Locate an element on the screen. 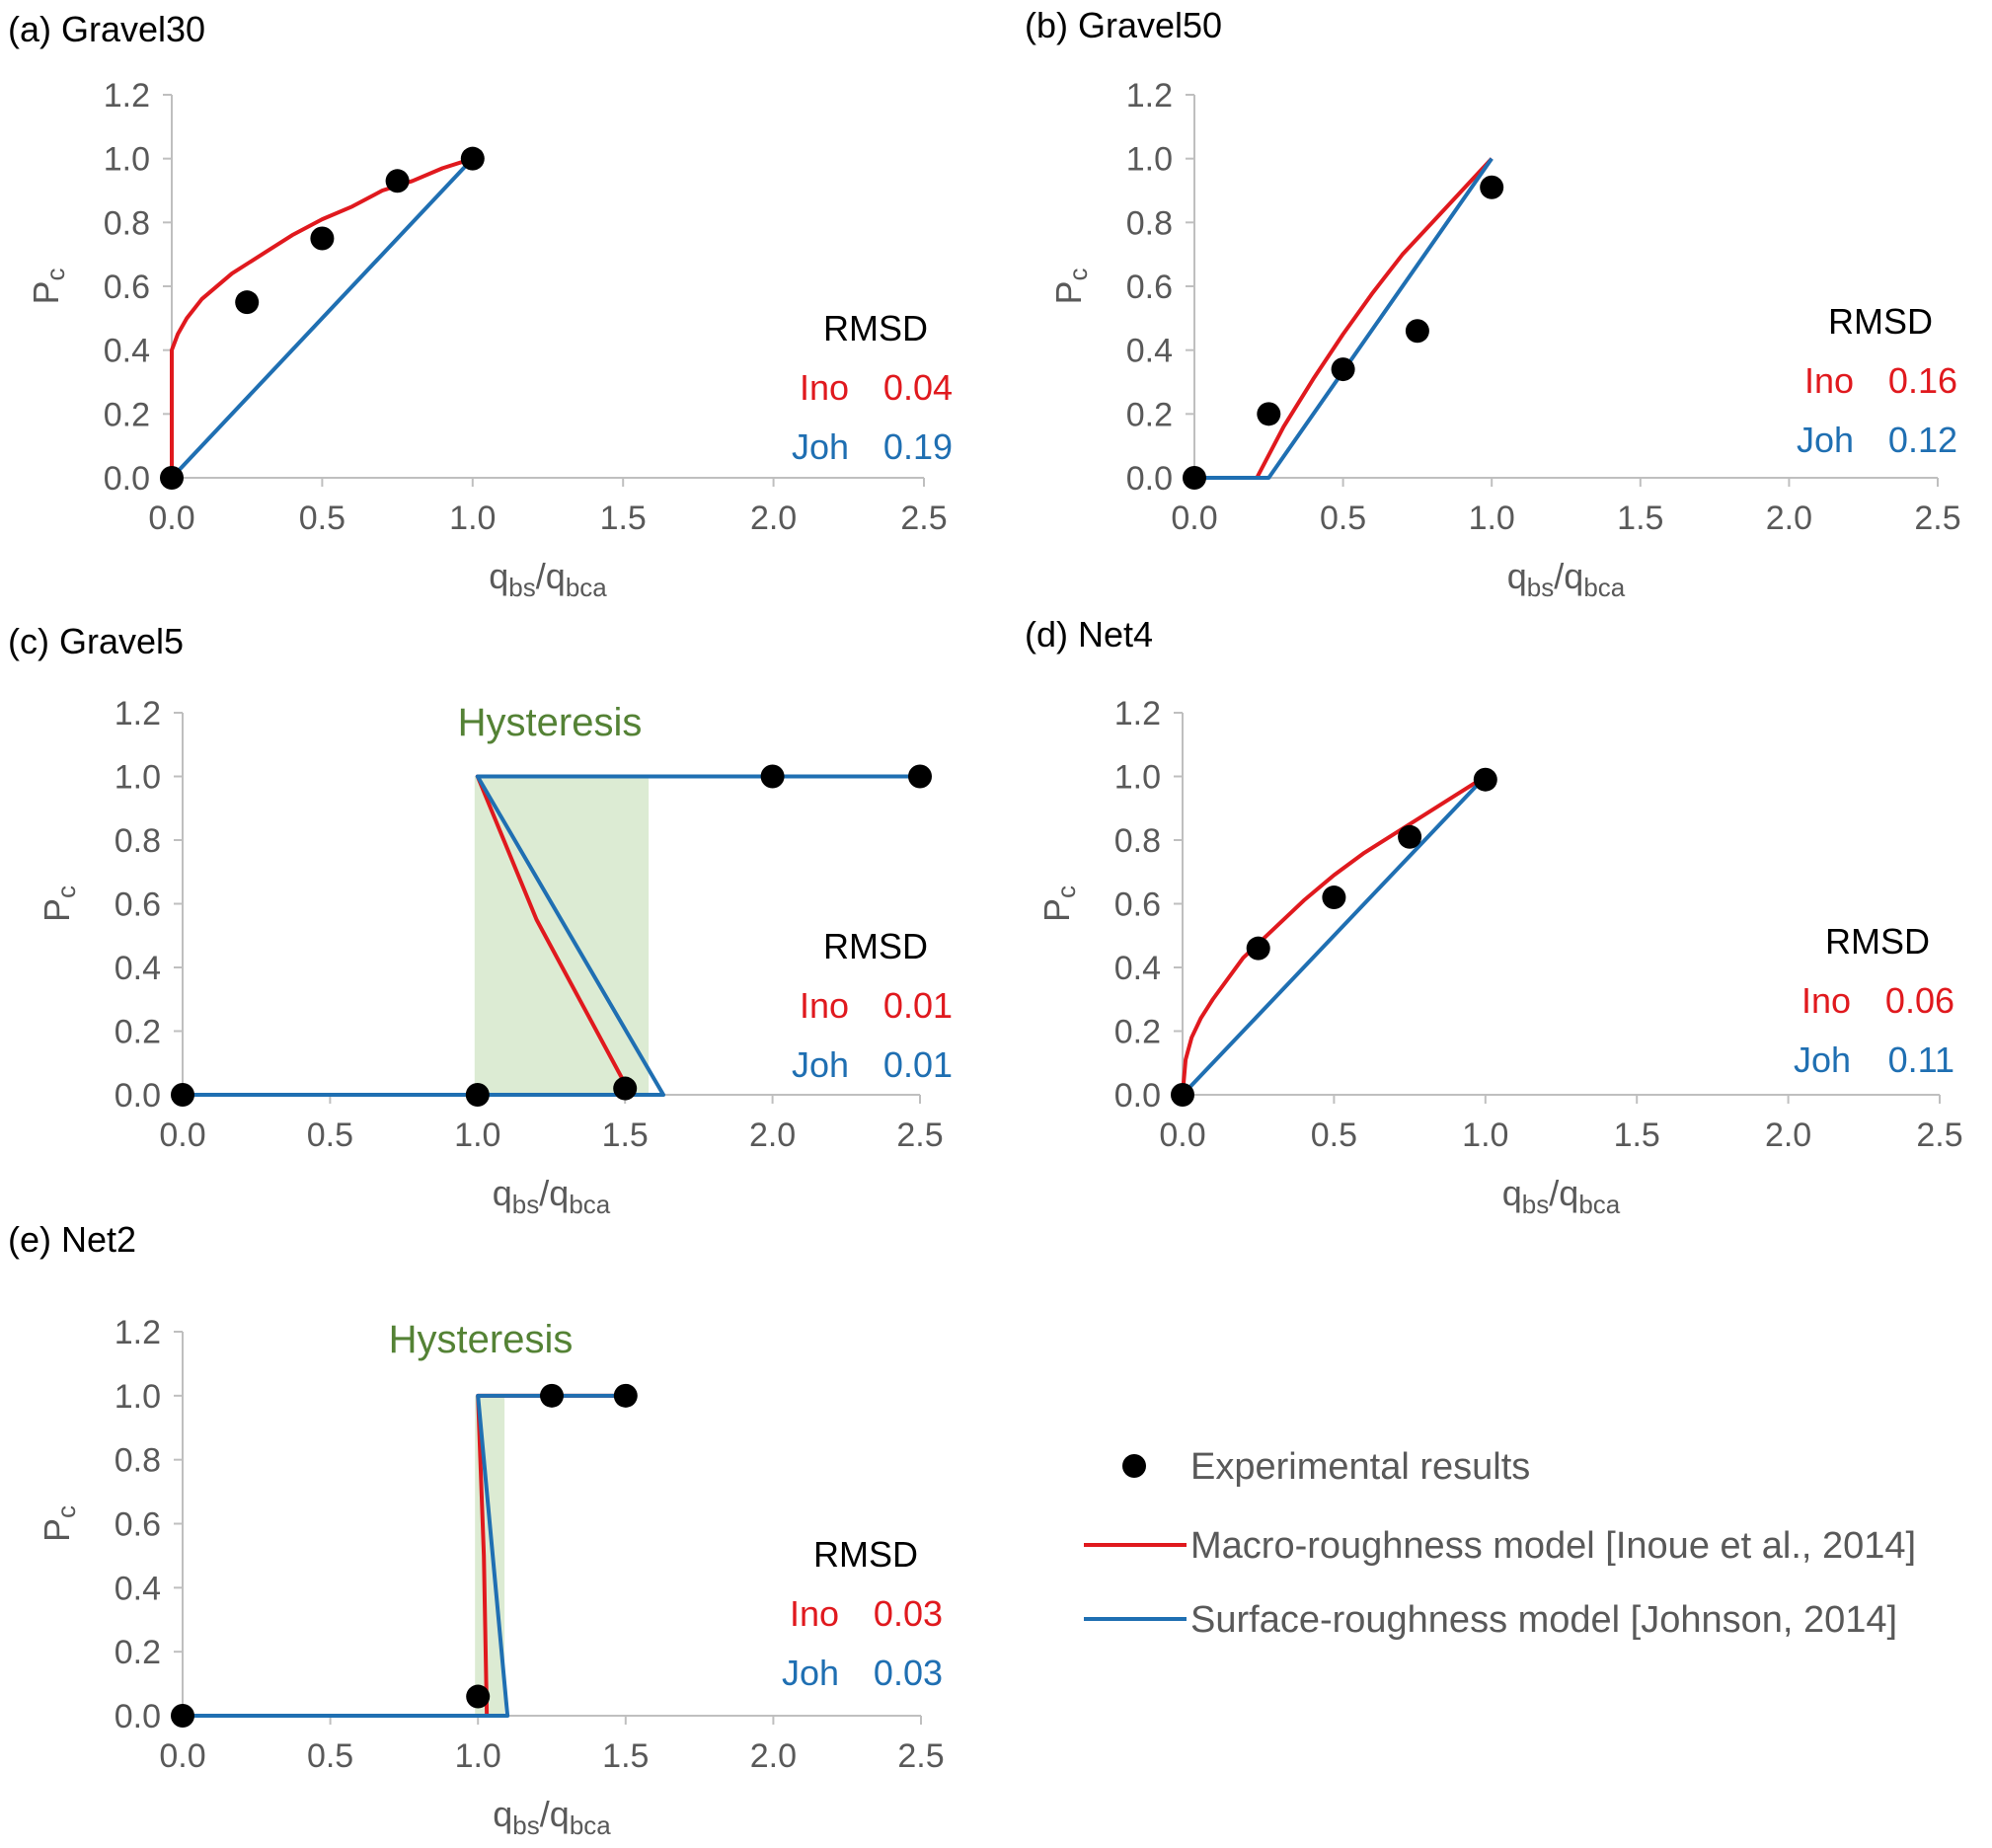  hysteresis-label: Hysteresis is located at coordinates (550, 722).